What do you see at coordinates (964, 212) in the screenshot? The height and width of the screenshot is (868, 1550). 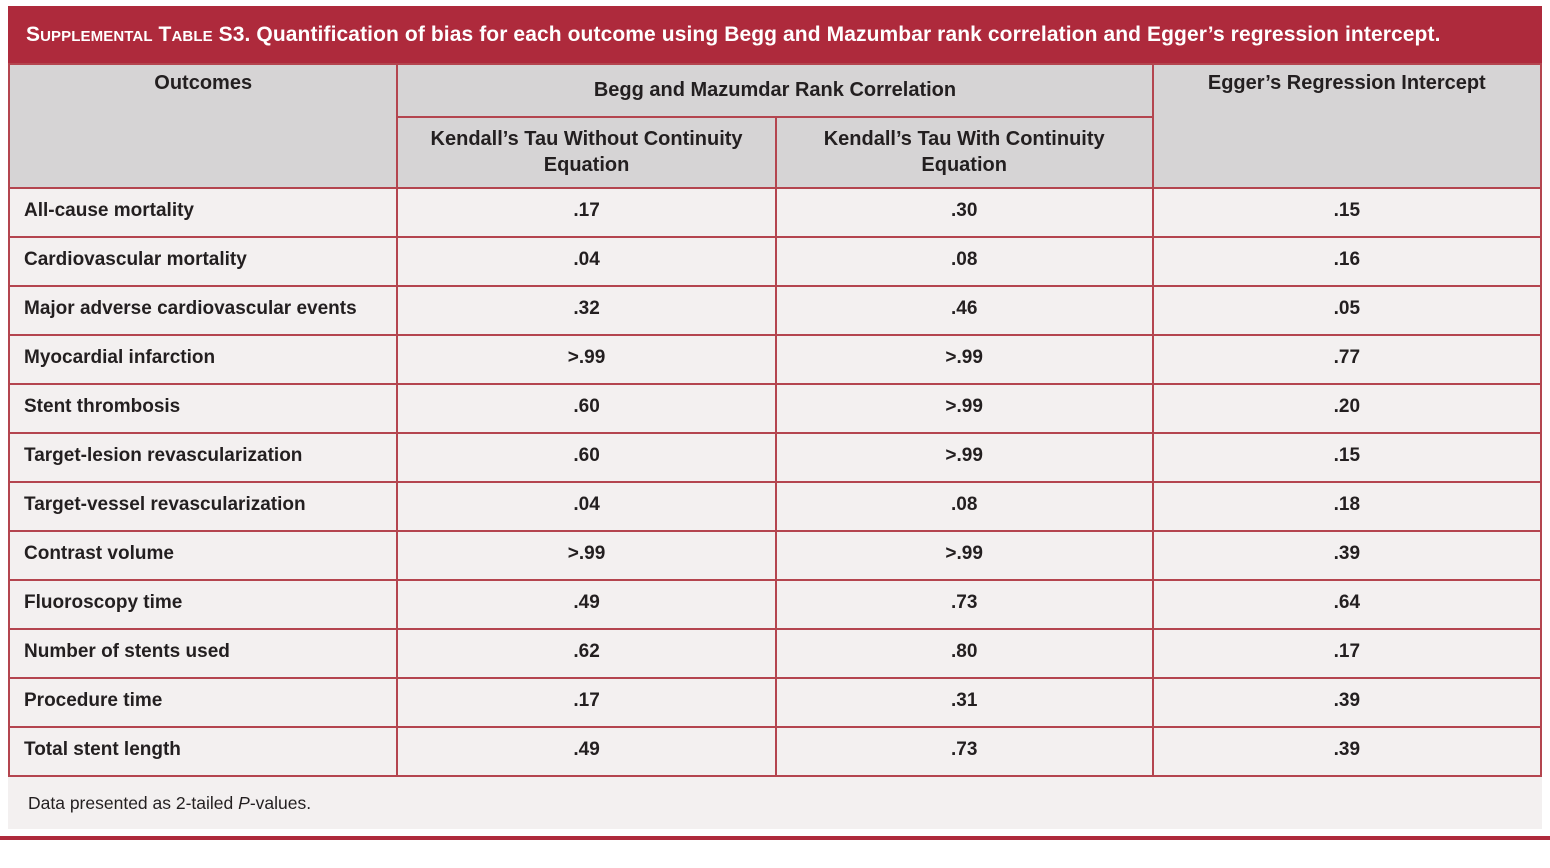 I see `tau-with-value: .30` at bounding box center [964, 212].